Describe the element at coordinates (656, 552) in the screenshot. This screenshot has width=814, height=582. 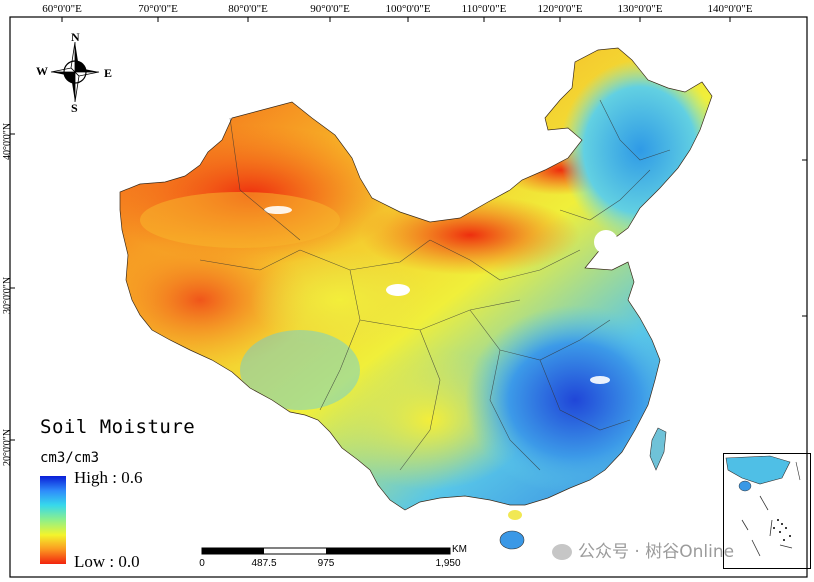
I see `watermark-text: 公众号 · 树谷Online` at that location.